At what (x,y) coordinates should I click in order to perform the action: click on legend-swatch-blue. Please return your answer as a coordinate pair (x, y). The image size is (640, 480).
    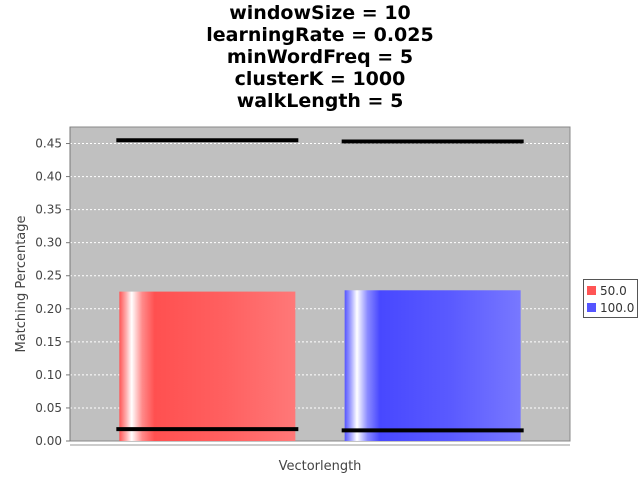
    Looking at the image, I should click on (591, 307).